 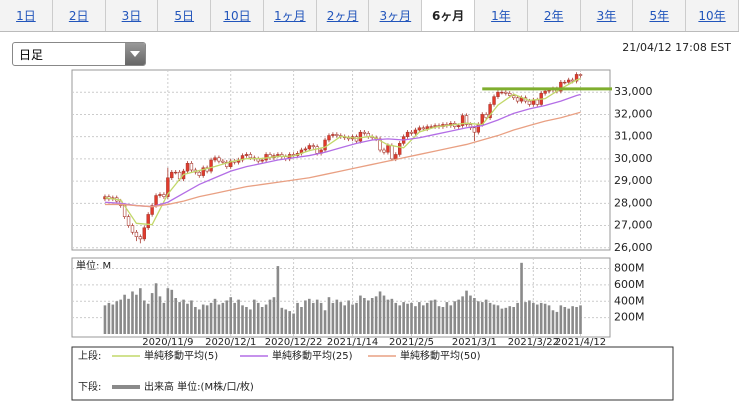 What do you see at coordinates (93, 265) in the screenshot?
I see `volume-unit: 単位: M` at bounding box center [93, 265].